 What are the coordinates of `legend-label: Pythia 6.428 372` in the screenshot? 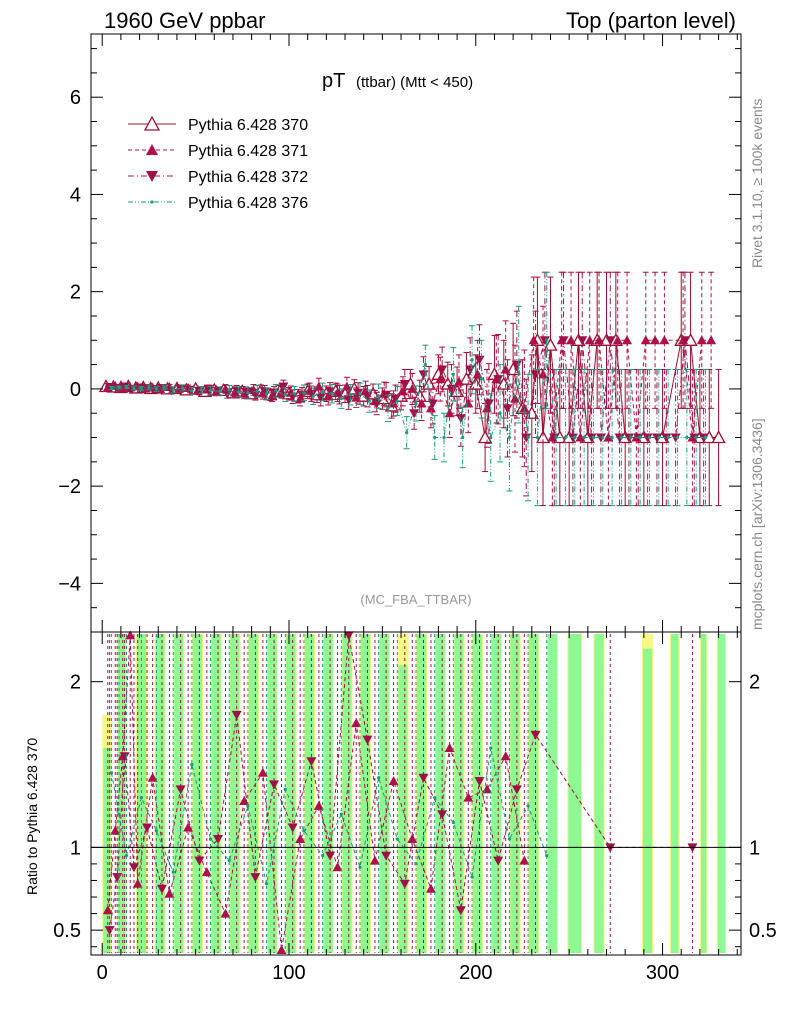 It's located at (248, 177).